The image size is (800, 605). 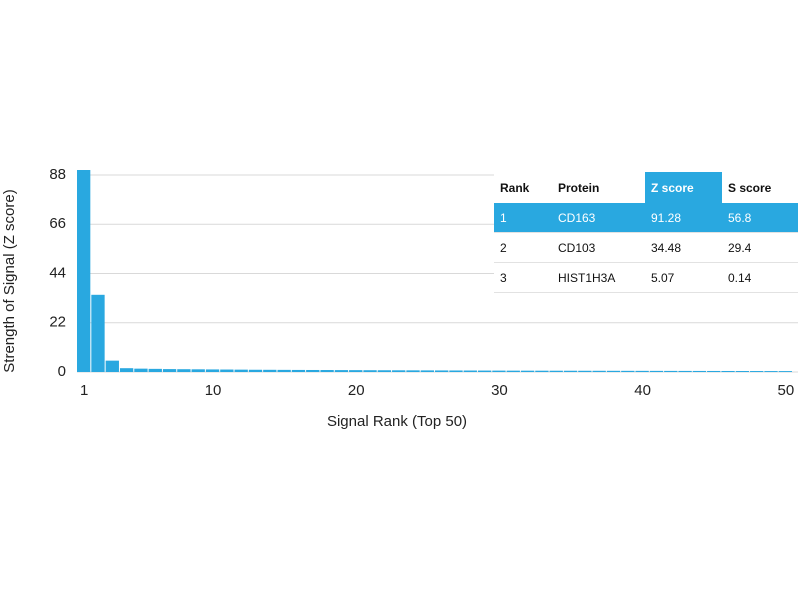 What do you see at coordinates (740, 247) in the screenshot?
I see `cell: 29.4` at bounding box center [740, 247].